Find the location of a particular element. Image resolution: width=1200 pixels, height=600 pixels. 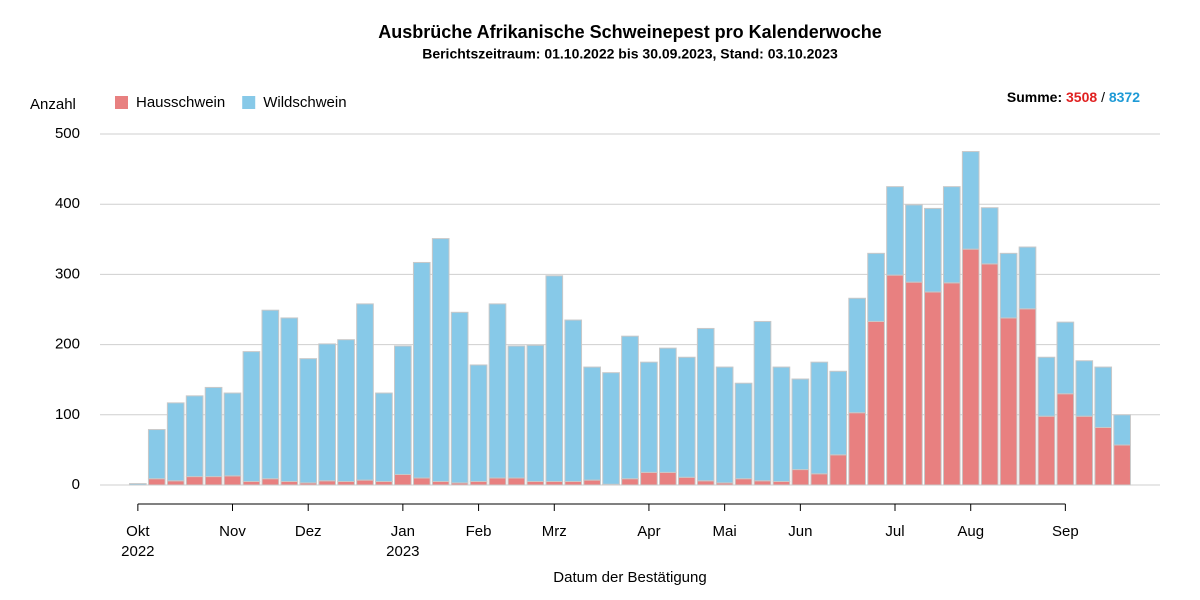

x-tick-label-line: 2022 is located at coordinates (137, 551).